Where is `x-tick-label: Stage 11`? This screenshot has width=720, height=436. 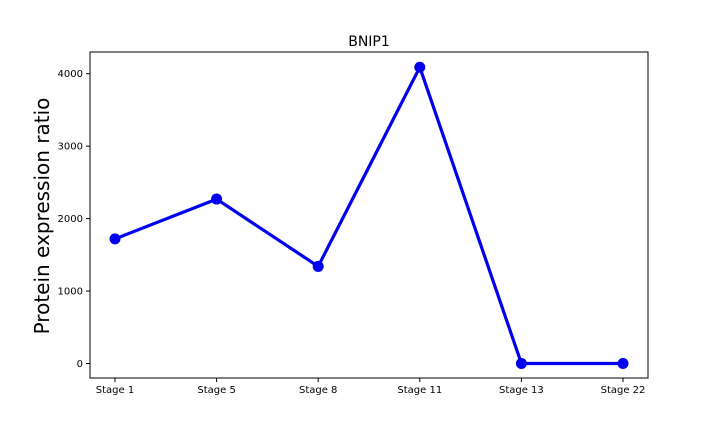
x-tick-label: Stage 11 is located at coordinates (419, 390).